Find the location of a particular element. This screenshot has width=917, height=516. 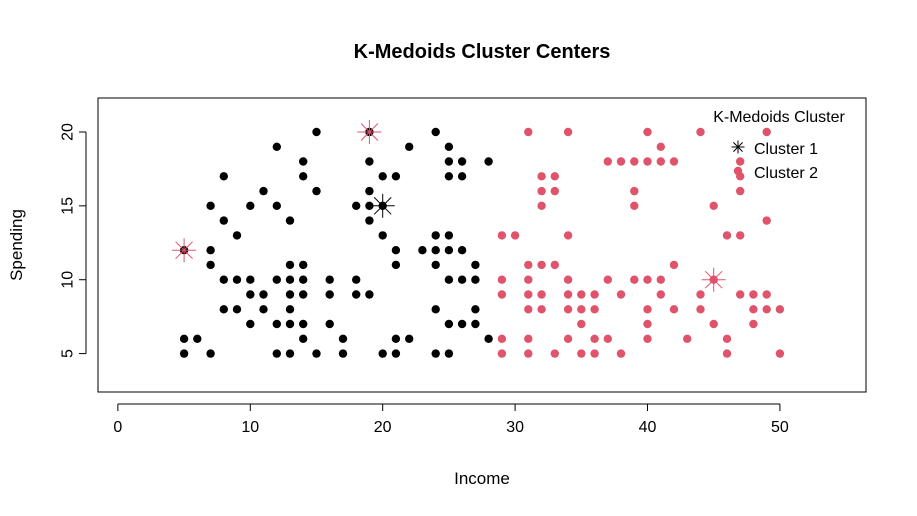

chart-title: K-Medoids Cluster Centers is located at coordinates (482, 52).